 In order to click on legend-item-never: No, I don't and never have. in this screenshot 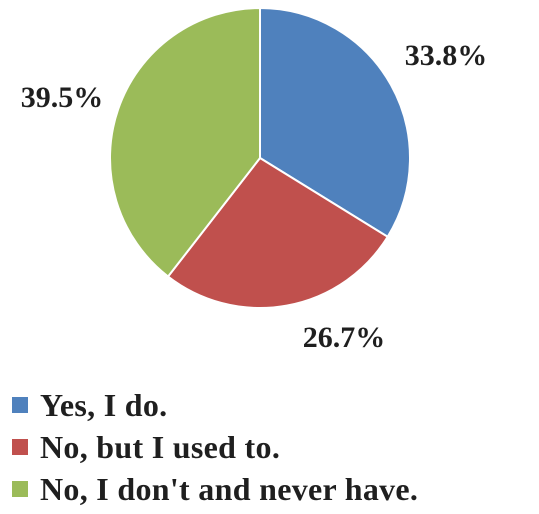, I will do `click(215, 489)`.